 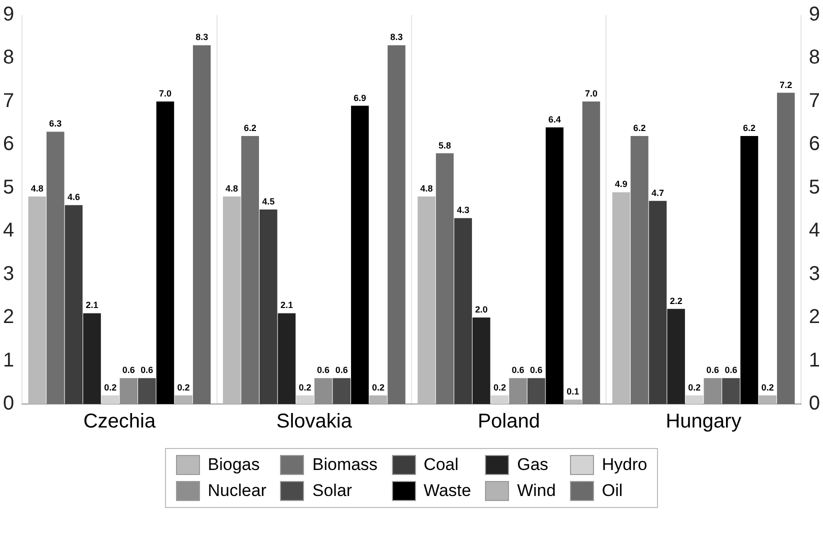 What do you see at coordinates (621, 184) in the screenshot?
I see `data-label: 4.9` at bounding box center [621, 184].